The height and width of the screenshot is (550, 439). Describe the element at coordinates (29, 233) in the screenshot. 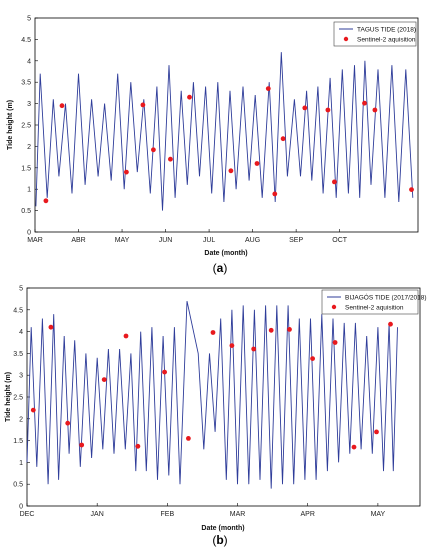

I see `chart-a-ytick-label-0: 0` at that location.